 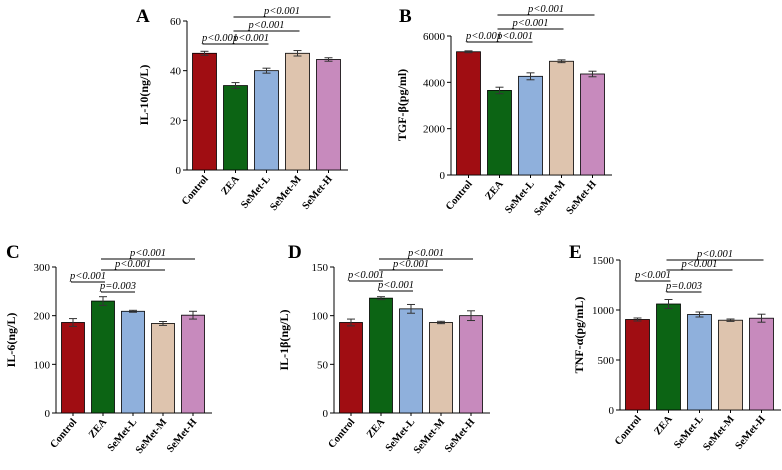 I want to click on y-tick-label: 150, so click(x=320, y=268).